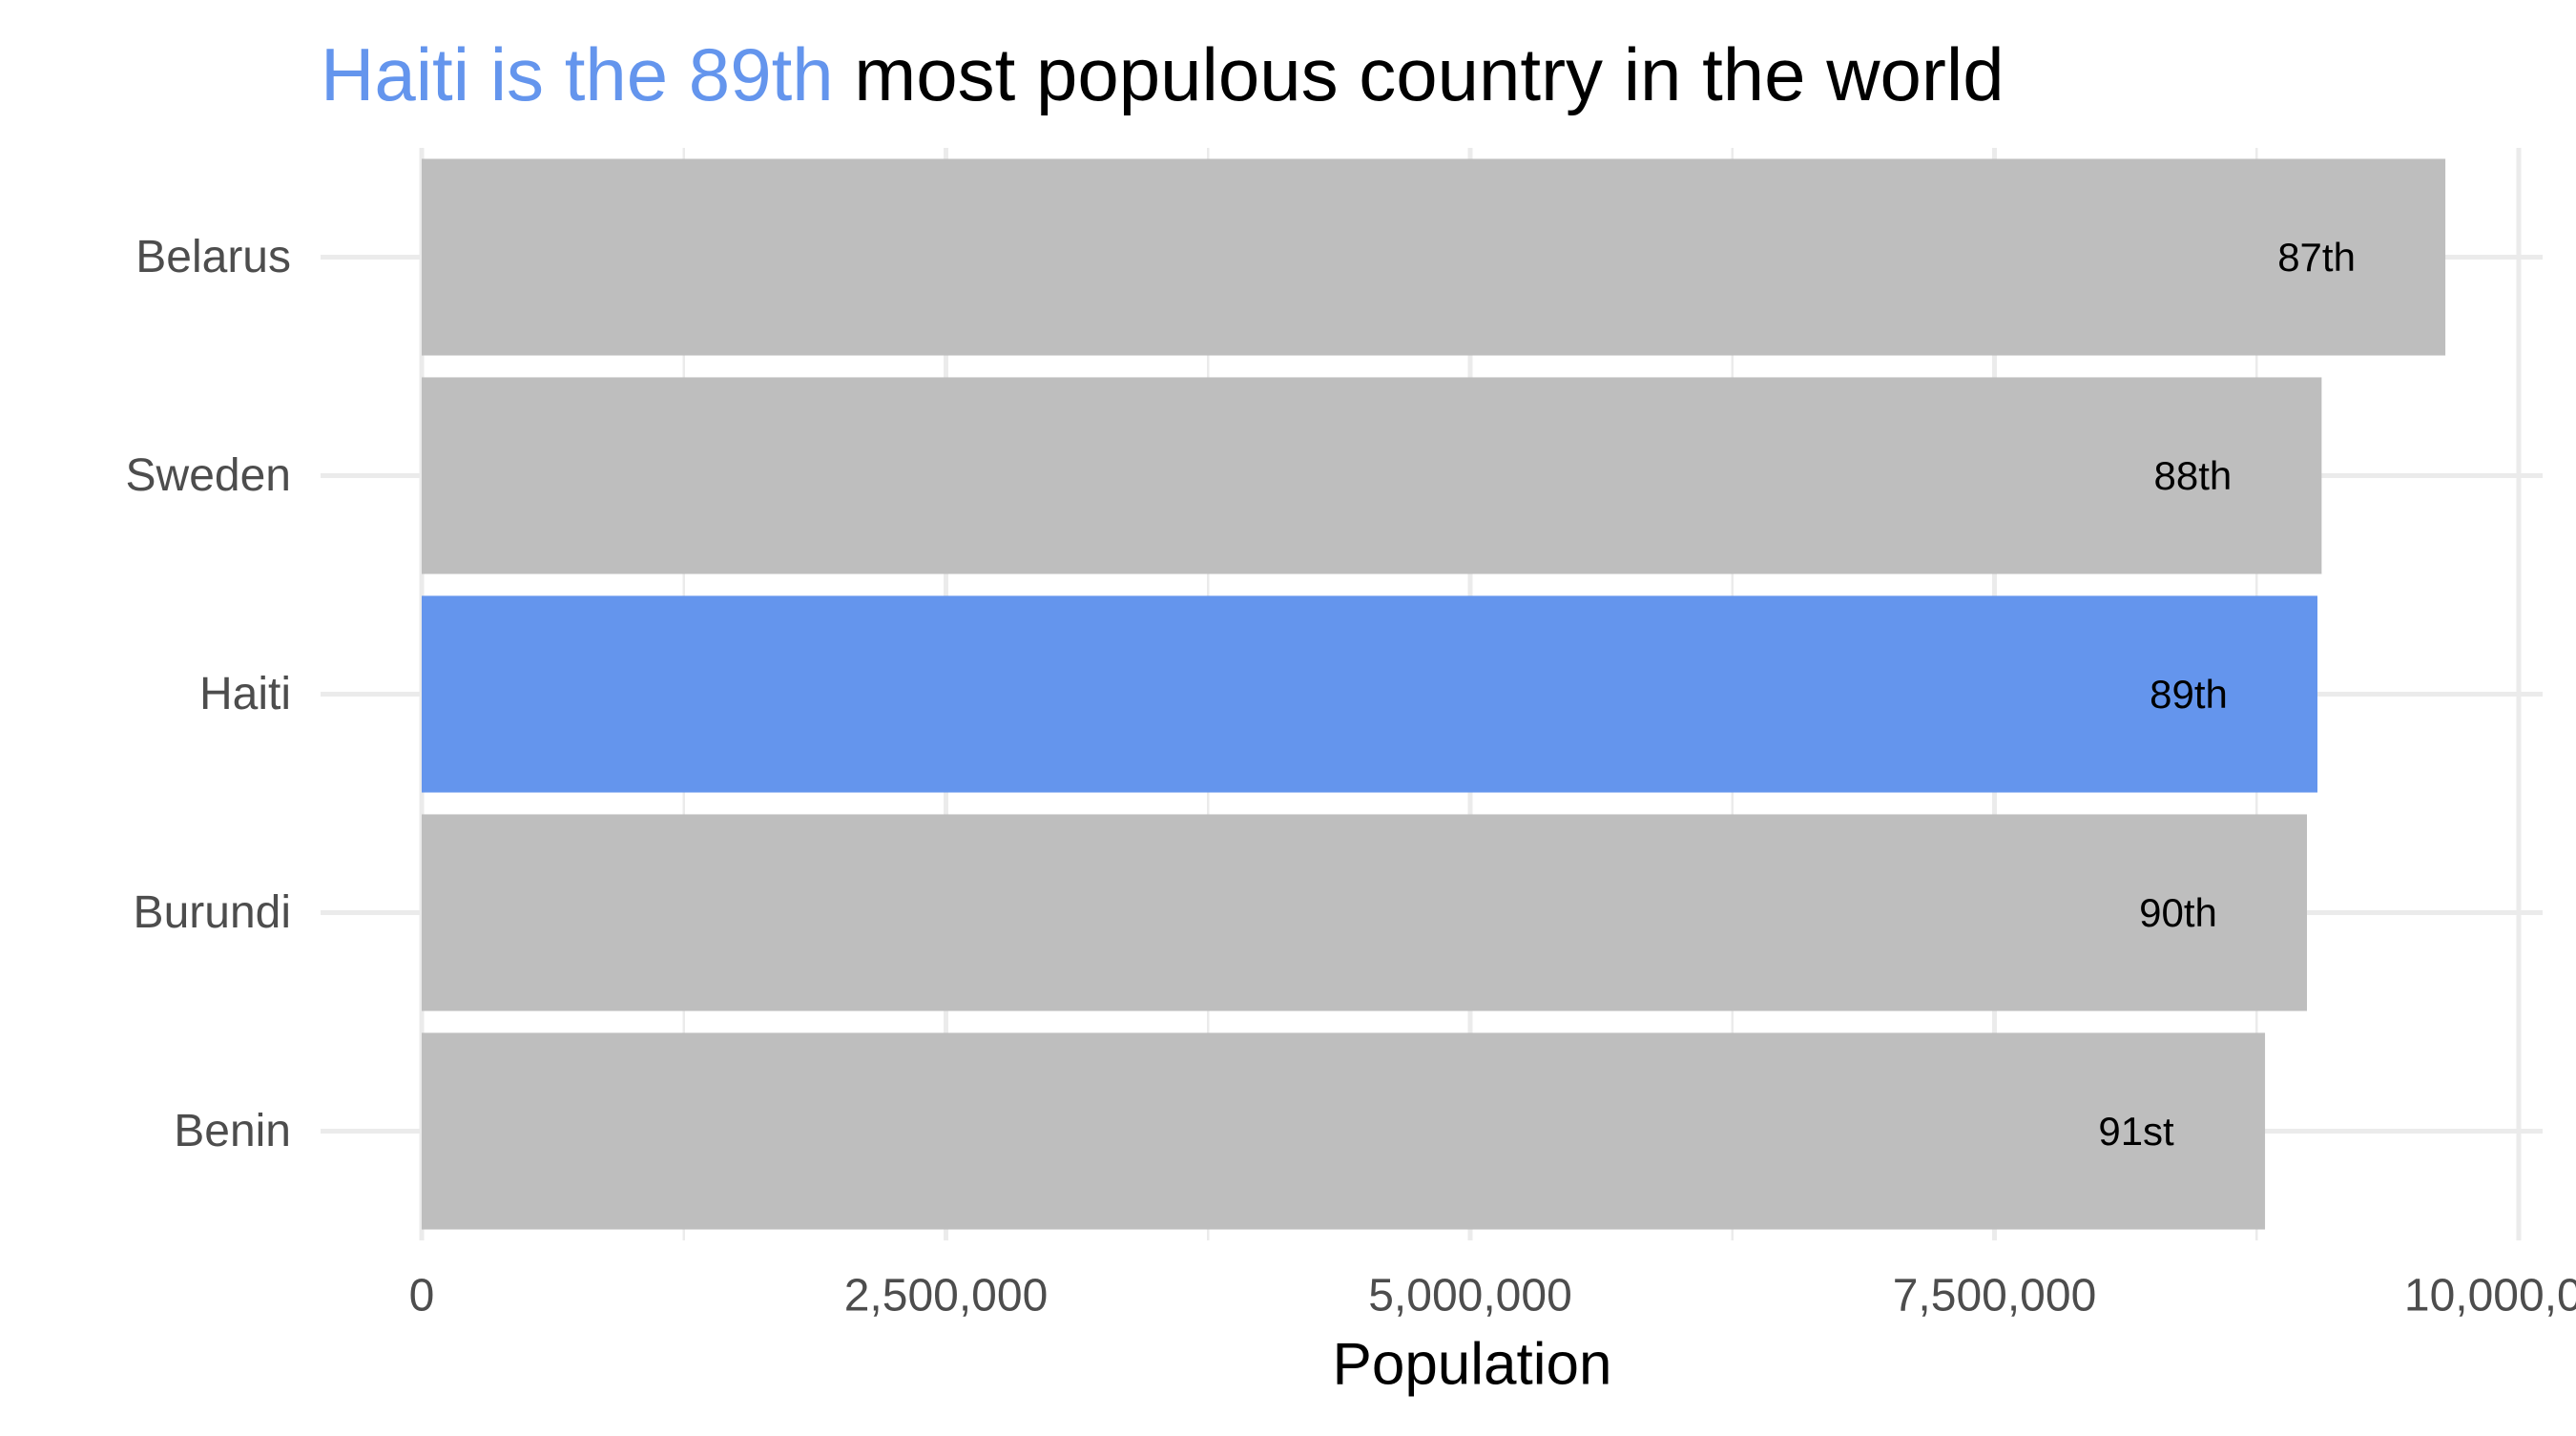 The height and width of the screenshot is (1436, 2576). I want to click on x-axis-title: Population, so click(1471, 1365).